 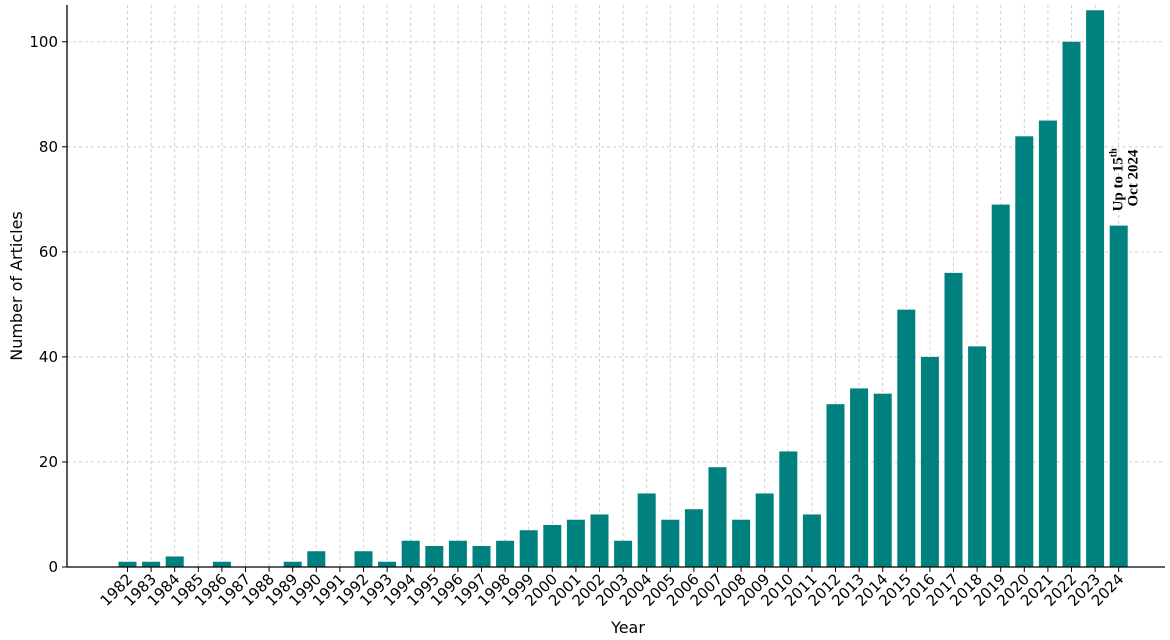 I want to click on bar-2024, so click(x=1118, y=396).